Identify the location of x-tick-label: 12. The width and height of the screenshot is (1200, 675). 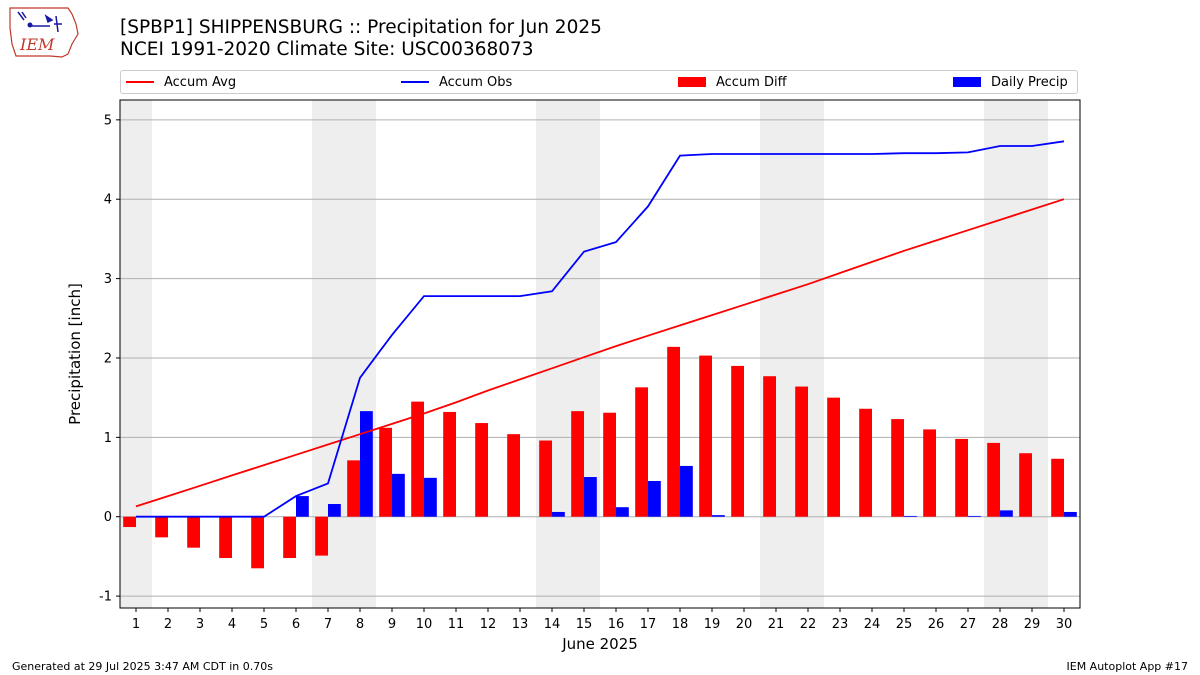
(488, 624).